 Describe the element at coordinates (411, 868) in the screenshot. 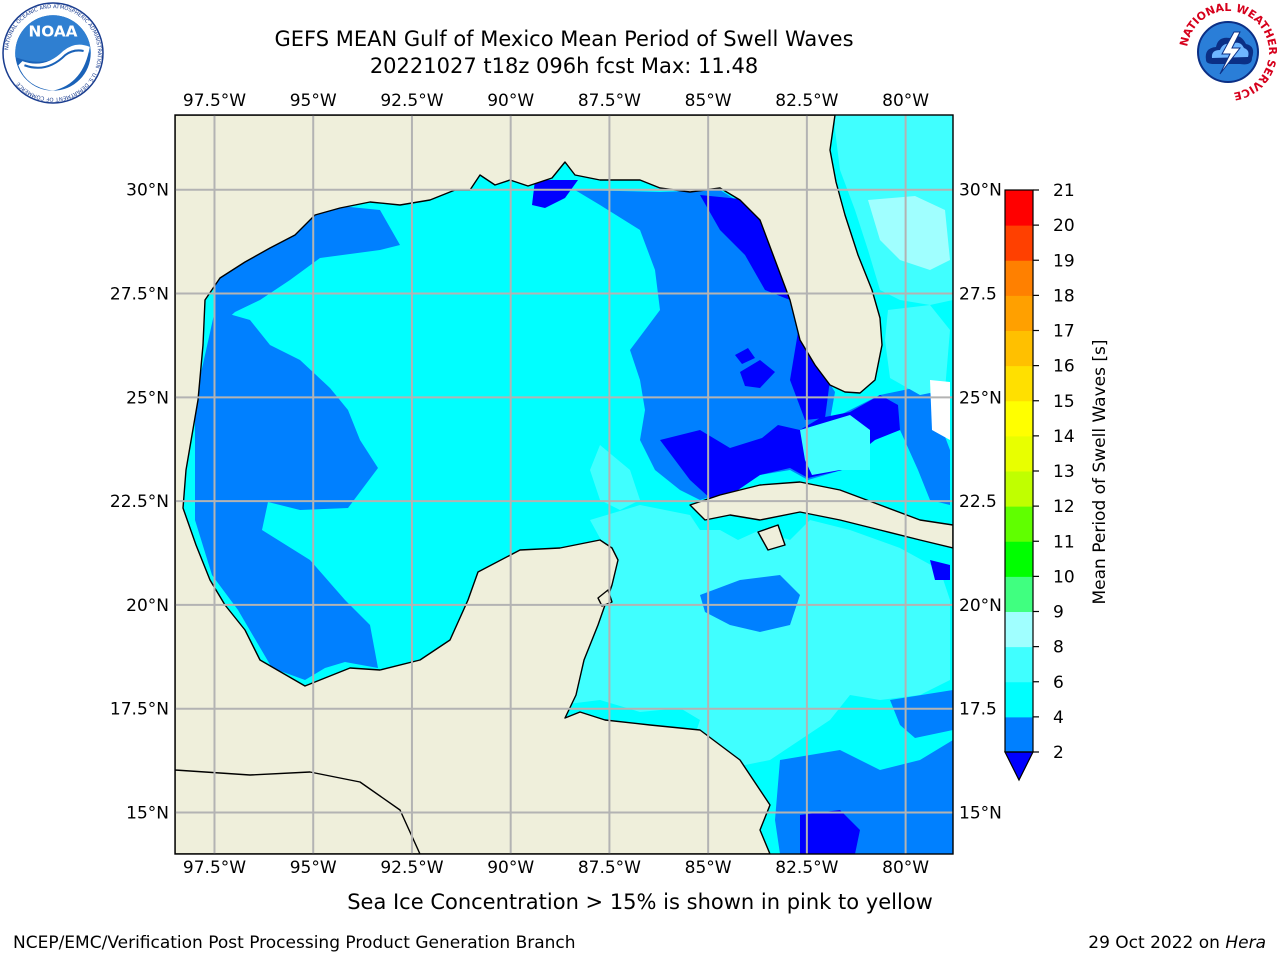

I see `lon-tick-bottom: 92.5°W` at that location.